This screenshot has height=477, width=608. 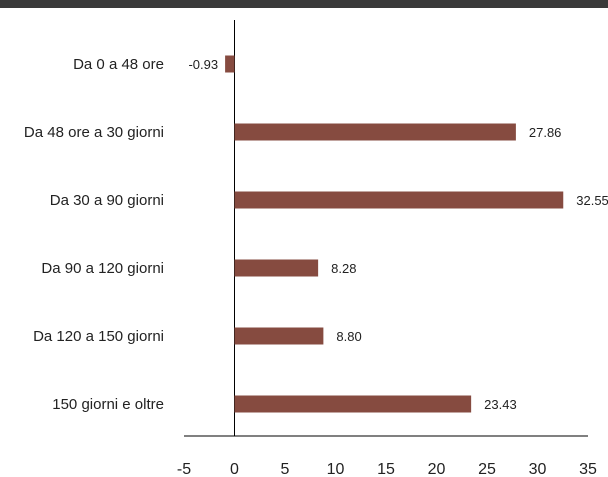 I want to click on category-label: Da 120 a 150 giorni, so click(x=98, y=336).